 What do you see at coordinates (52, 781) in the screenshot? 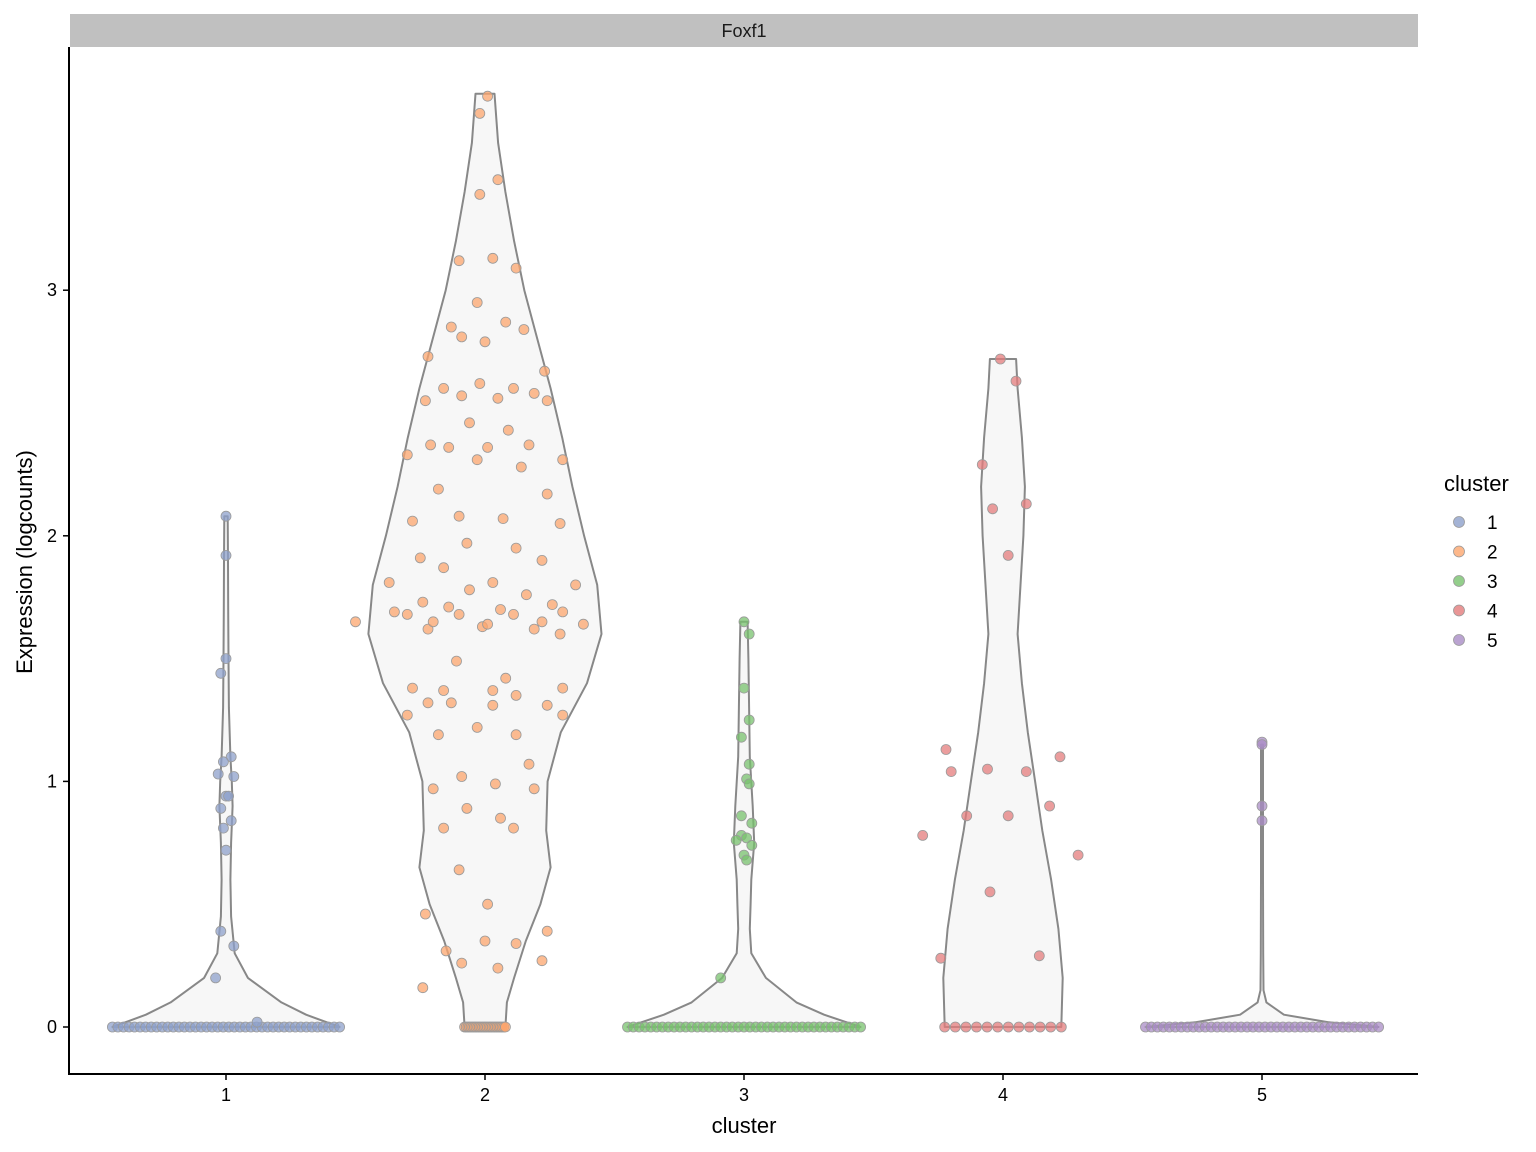
I see `y-tick-label: 1` at bounding box center [52, 781].